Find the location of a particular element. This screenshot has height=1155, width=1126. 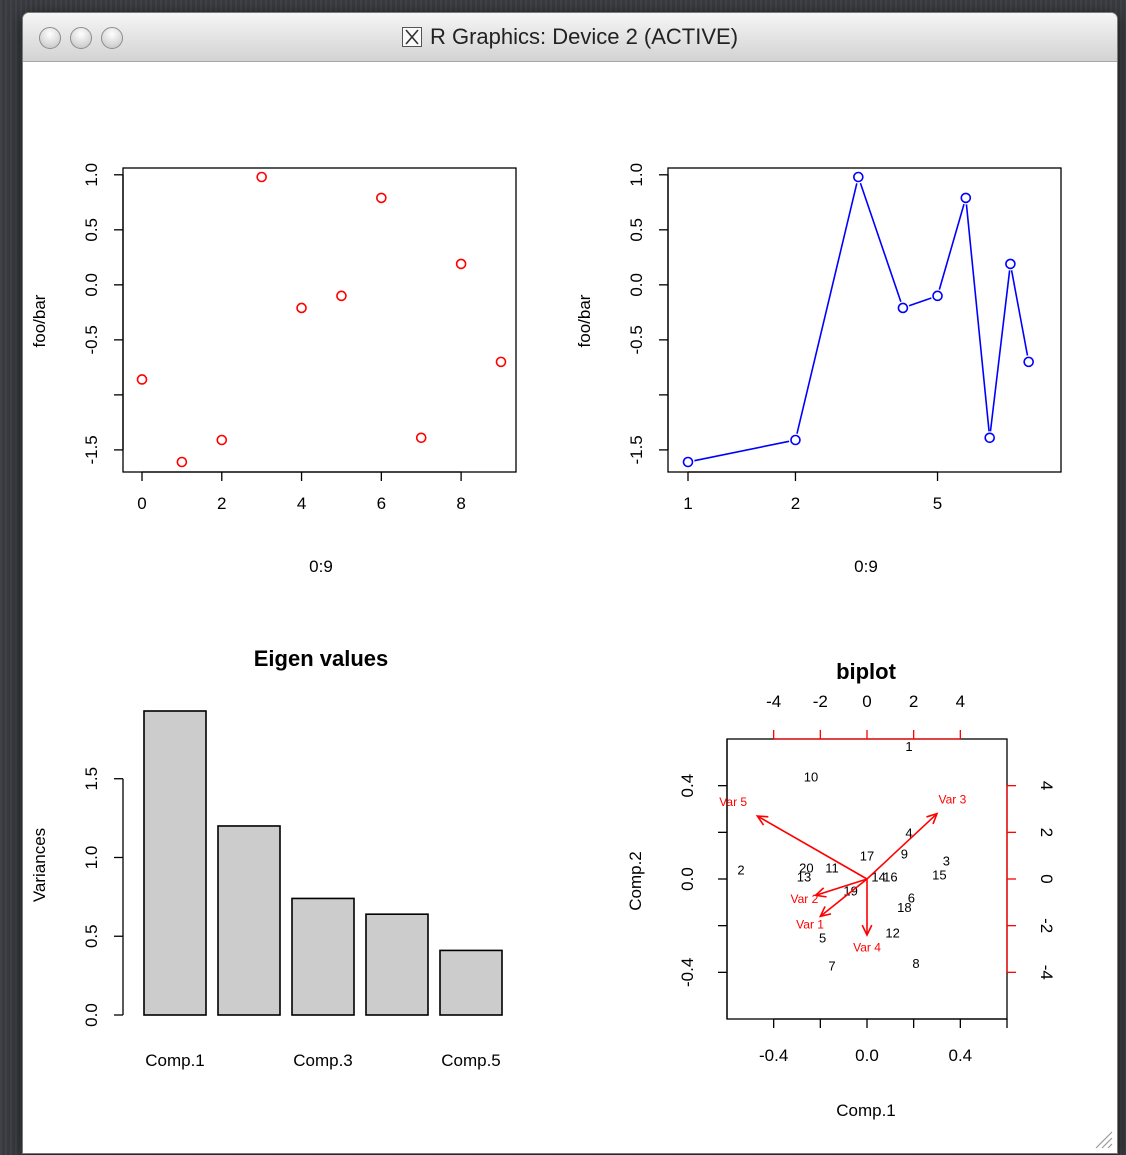

observation-label: 10 is located at coordinates (811, 776).